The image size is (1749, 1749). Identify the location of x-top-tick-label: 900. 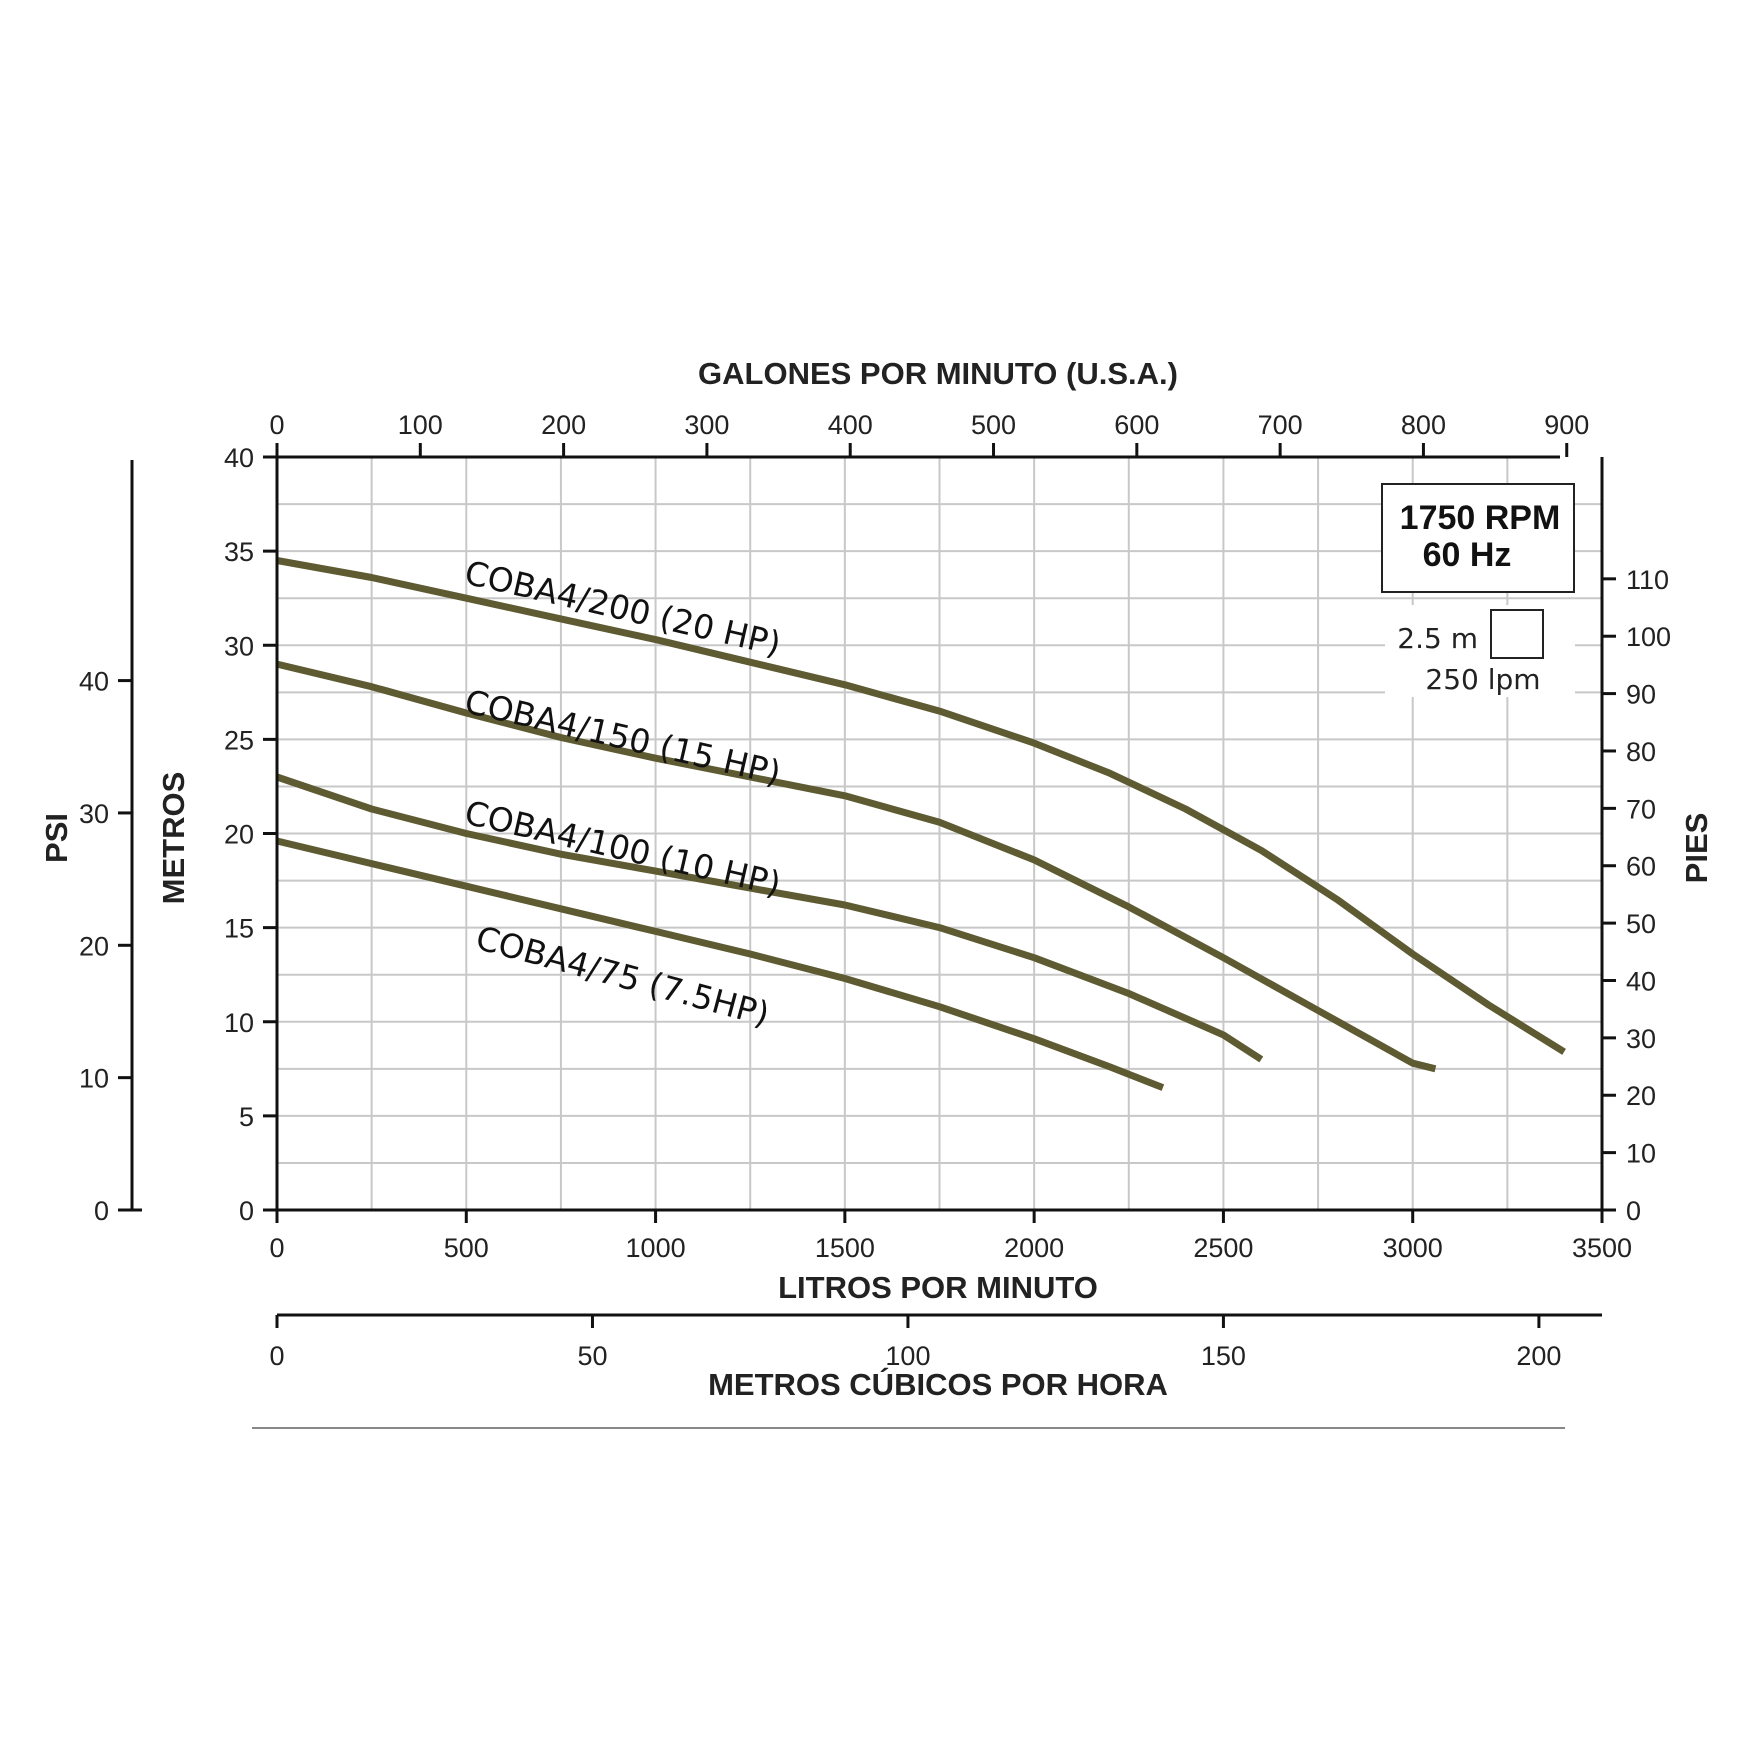
(1566, 425).